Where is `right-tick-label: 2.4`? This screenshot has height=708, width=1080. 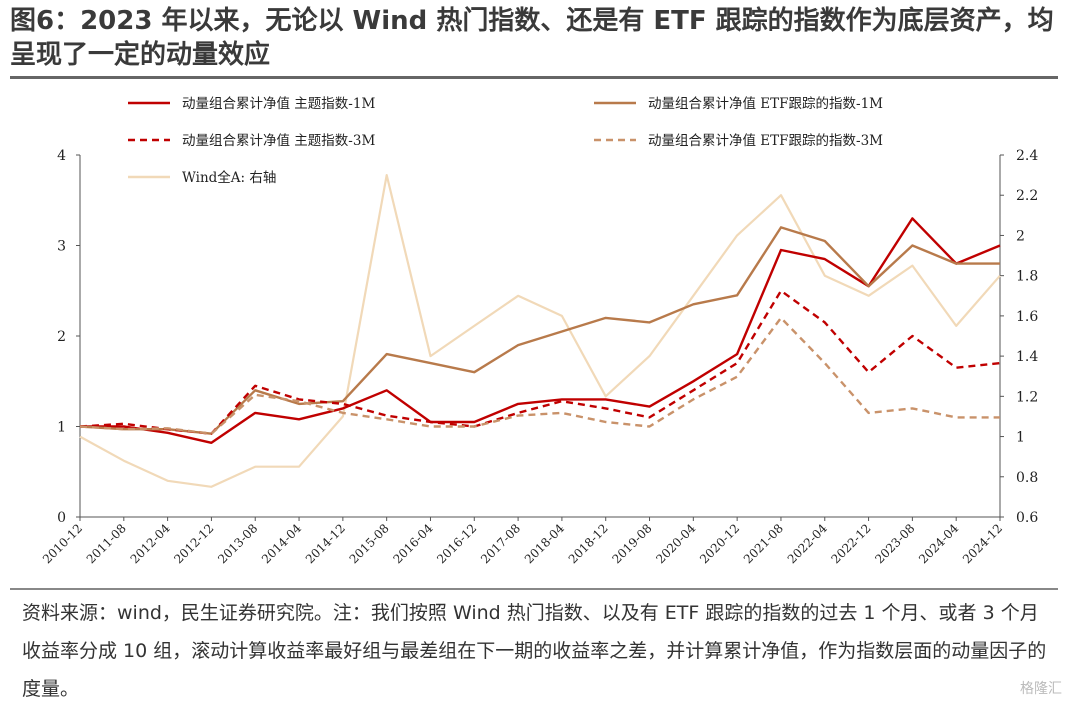 right-tick-label: 2.4 is located at coordinates (1027, 156).